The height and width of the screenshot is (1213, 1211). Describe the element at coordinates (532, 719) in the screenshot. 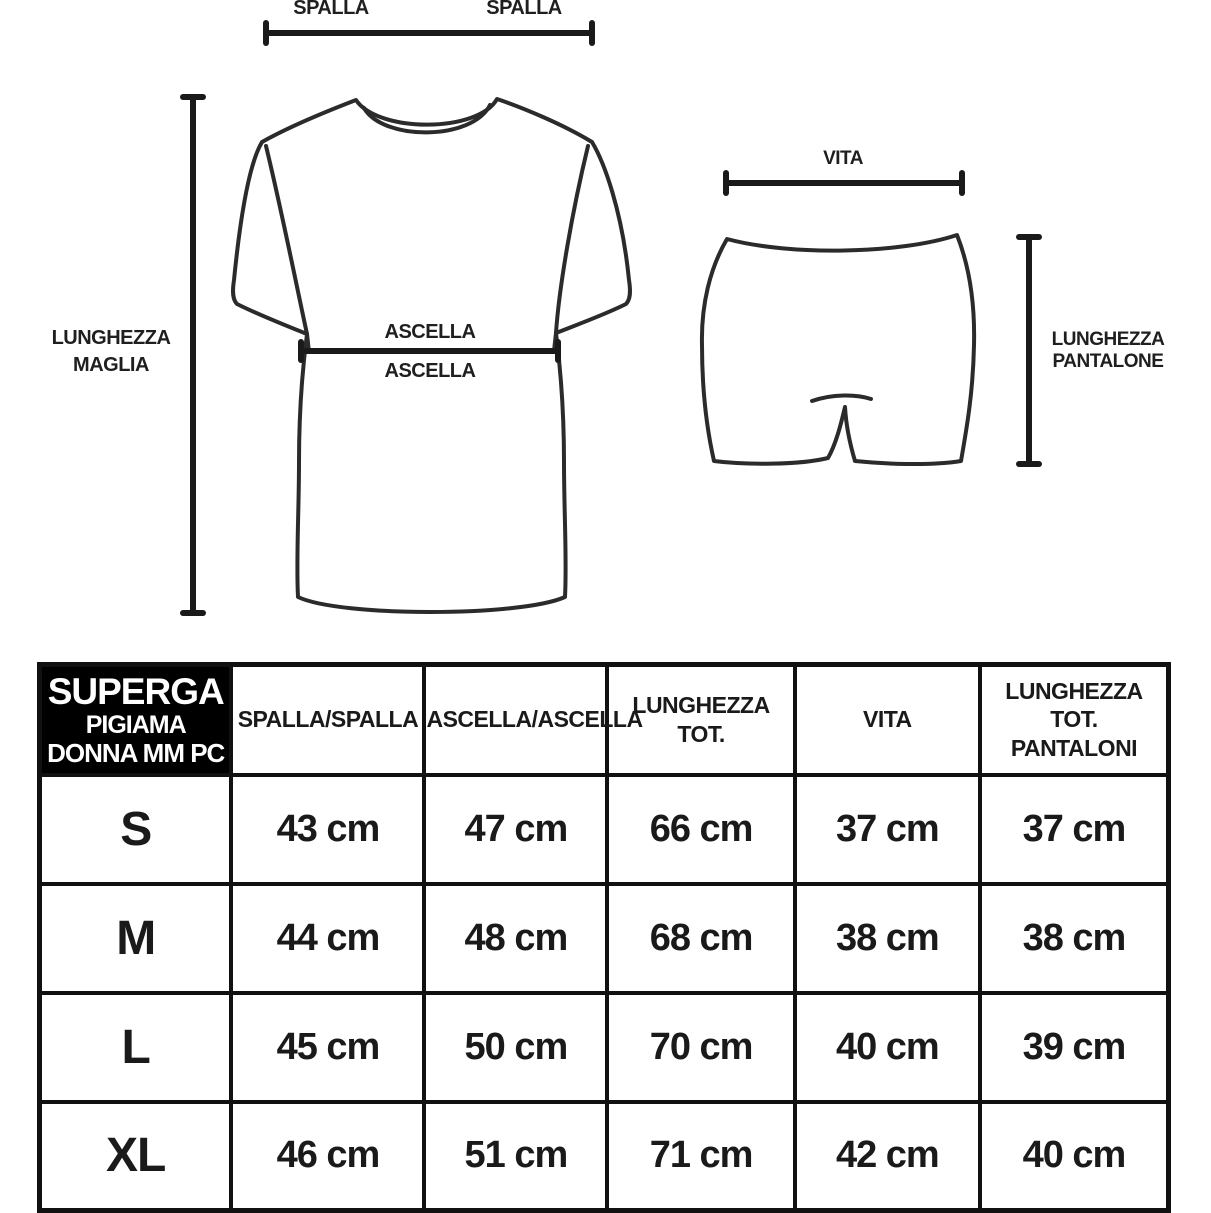

I see `column-header-ascella: ASCELLA/ASCELLA` at that location.